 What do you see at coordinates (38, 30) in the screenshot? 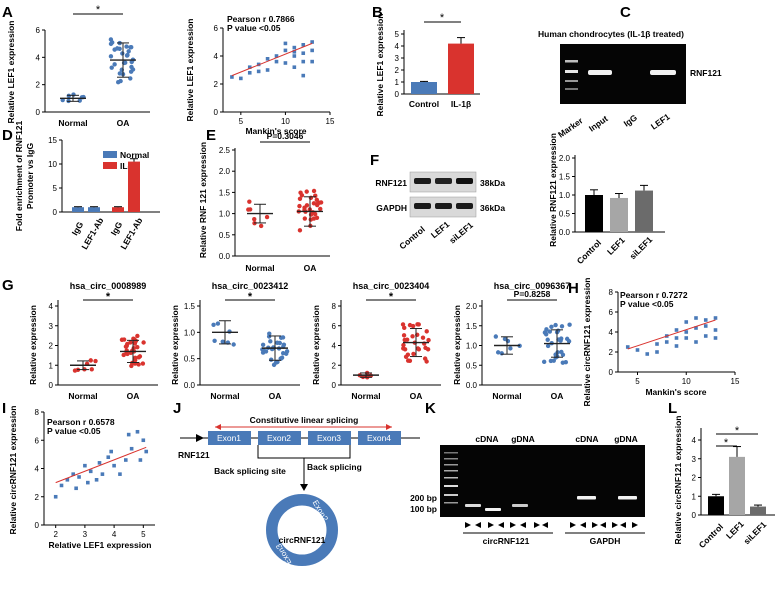
I see `a-ytick-label: 6` at bounding box center [38, 30].